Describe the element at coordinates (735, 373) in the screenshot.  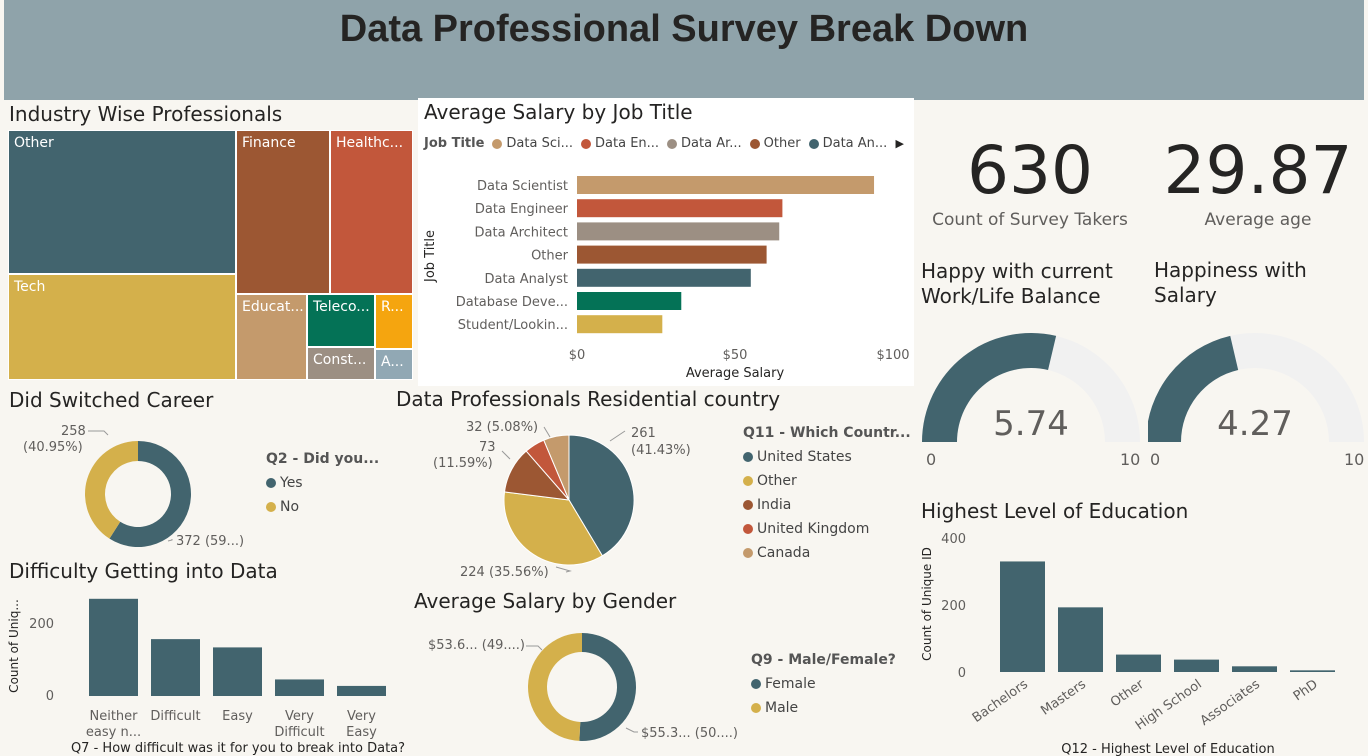
I see `x-axis-label: Average Salary` at that location.